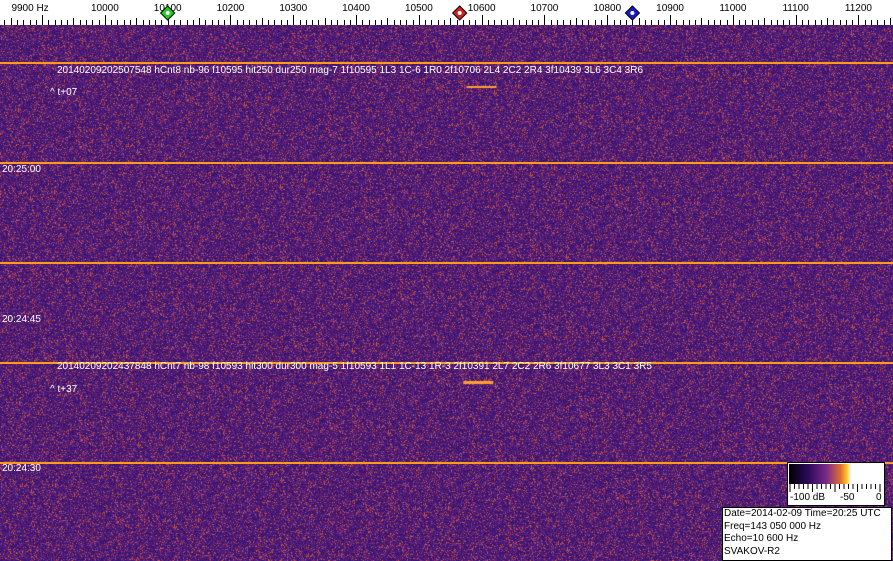 Image resolution: width=893 pixels, height=561 pixels. What do you see at coordinates (64, 389) in the screenshot?
I see `detection-offset: ^ t+37` at bounding box center [64, 389].